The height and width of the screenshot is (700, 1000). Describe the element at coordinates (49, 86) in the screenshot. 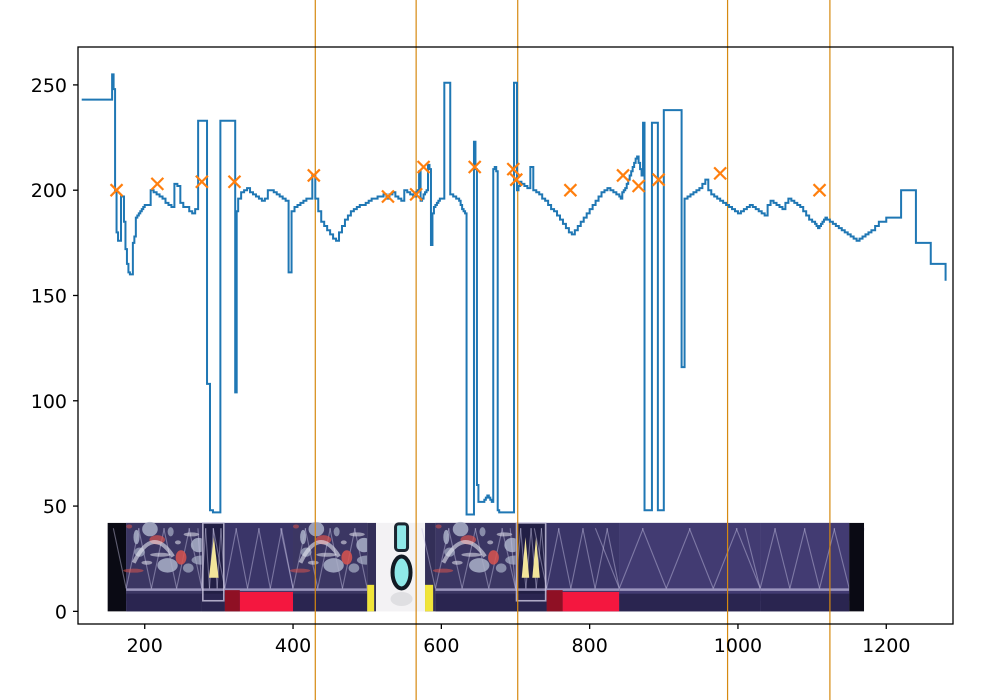

I see `y-tick-label: 250` at that location.